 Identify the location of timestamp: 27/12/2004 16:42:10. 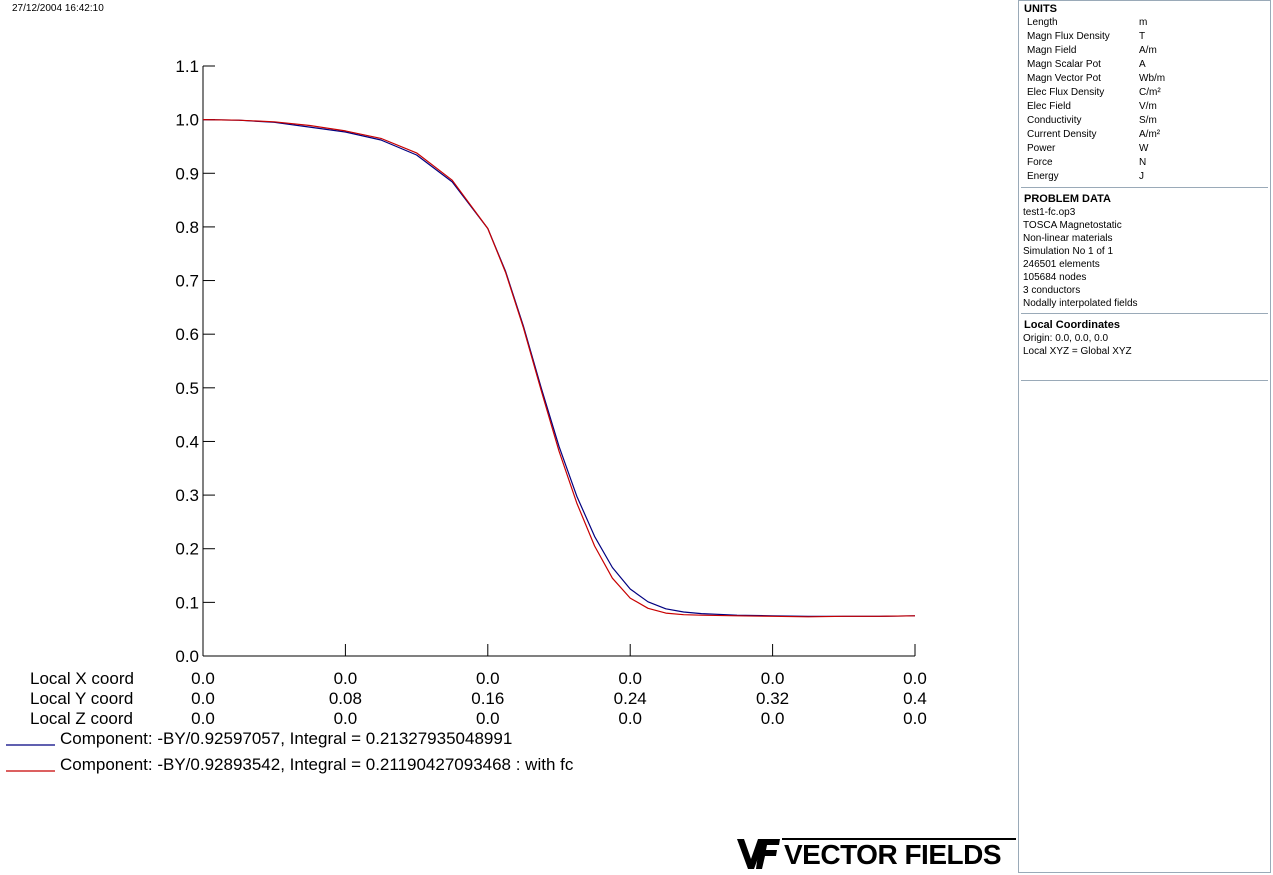
(58, 8).